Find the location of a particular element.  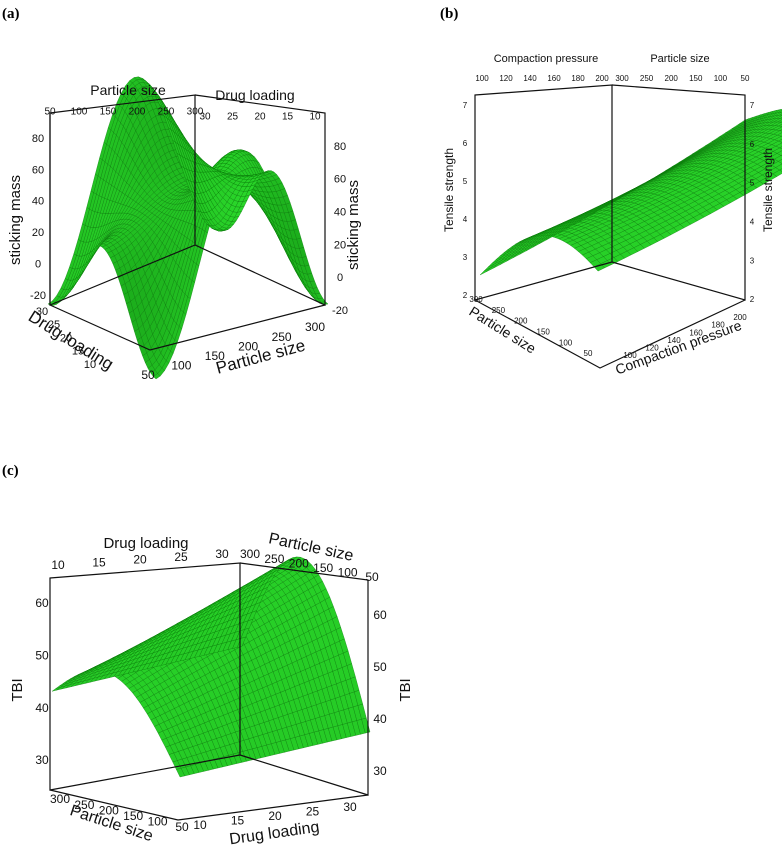

panel-a-label: (a) is located at coordinates (11, 14).